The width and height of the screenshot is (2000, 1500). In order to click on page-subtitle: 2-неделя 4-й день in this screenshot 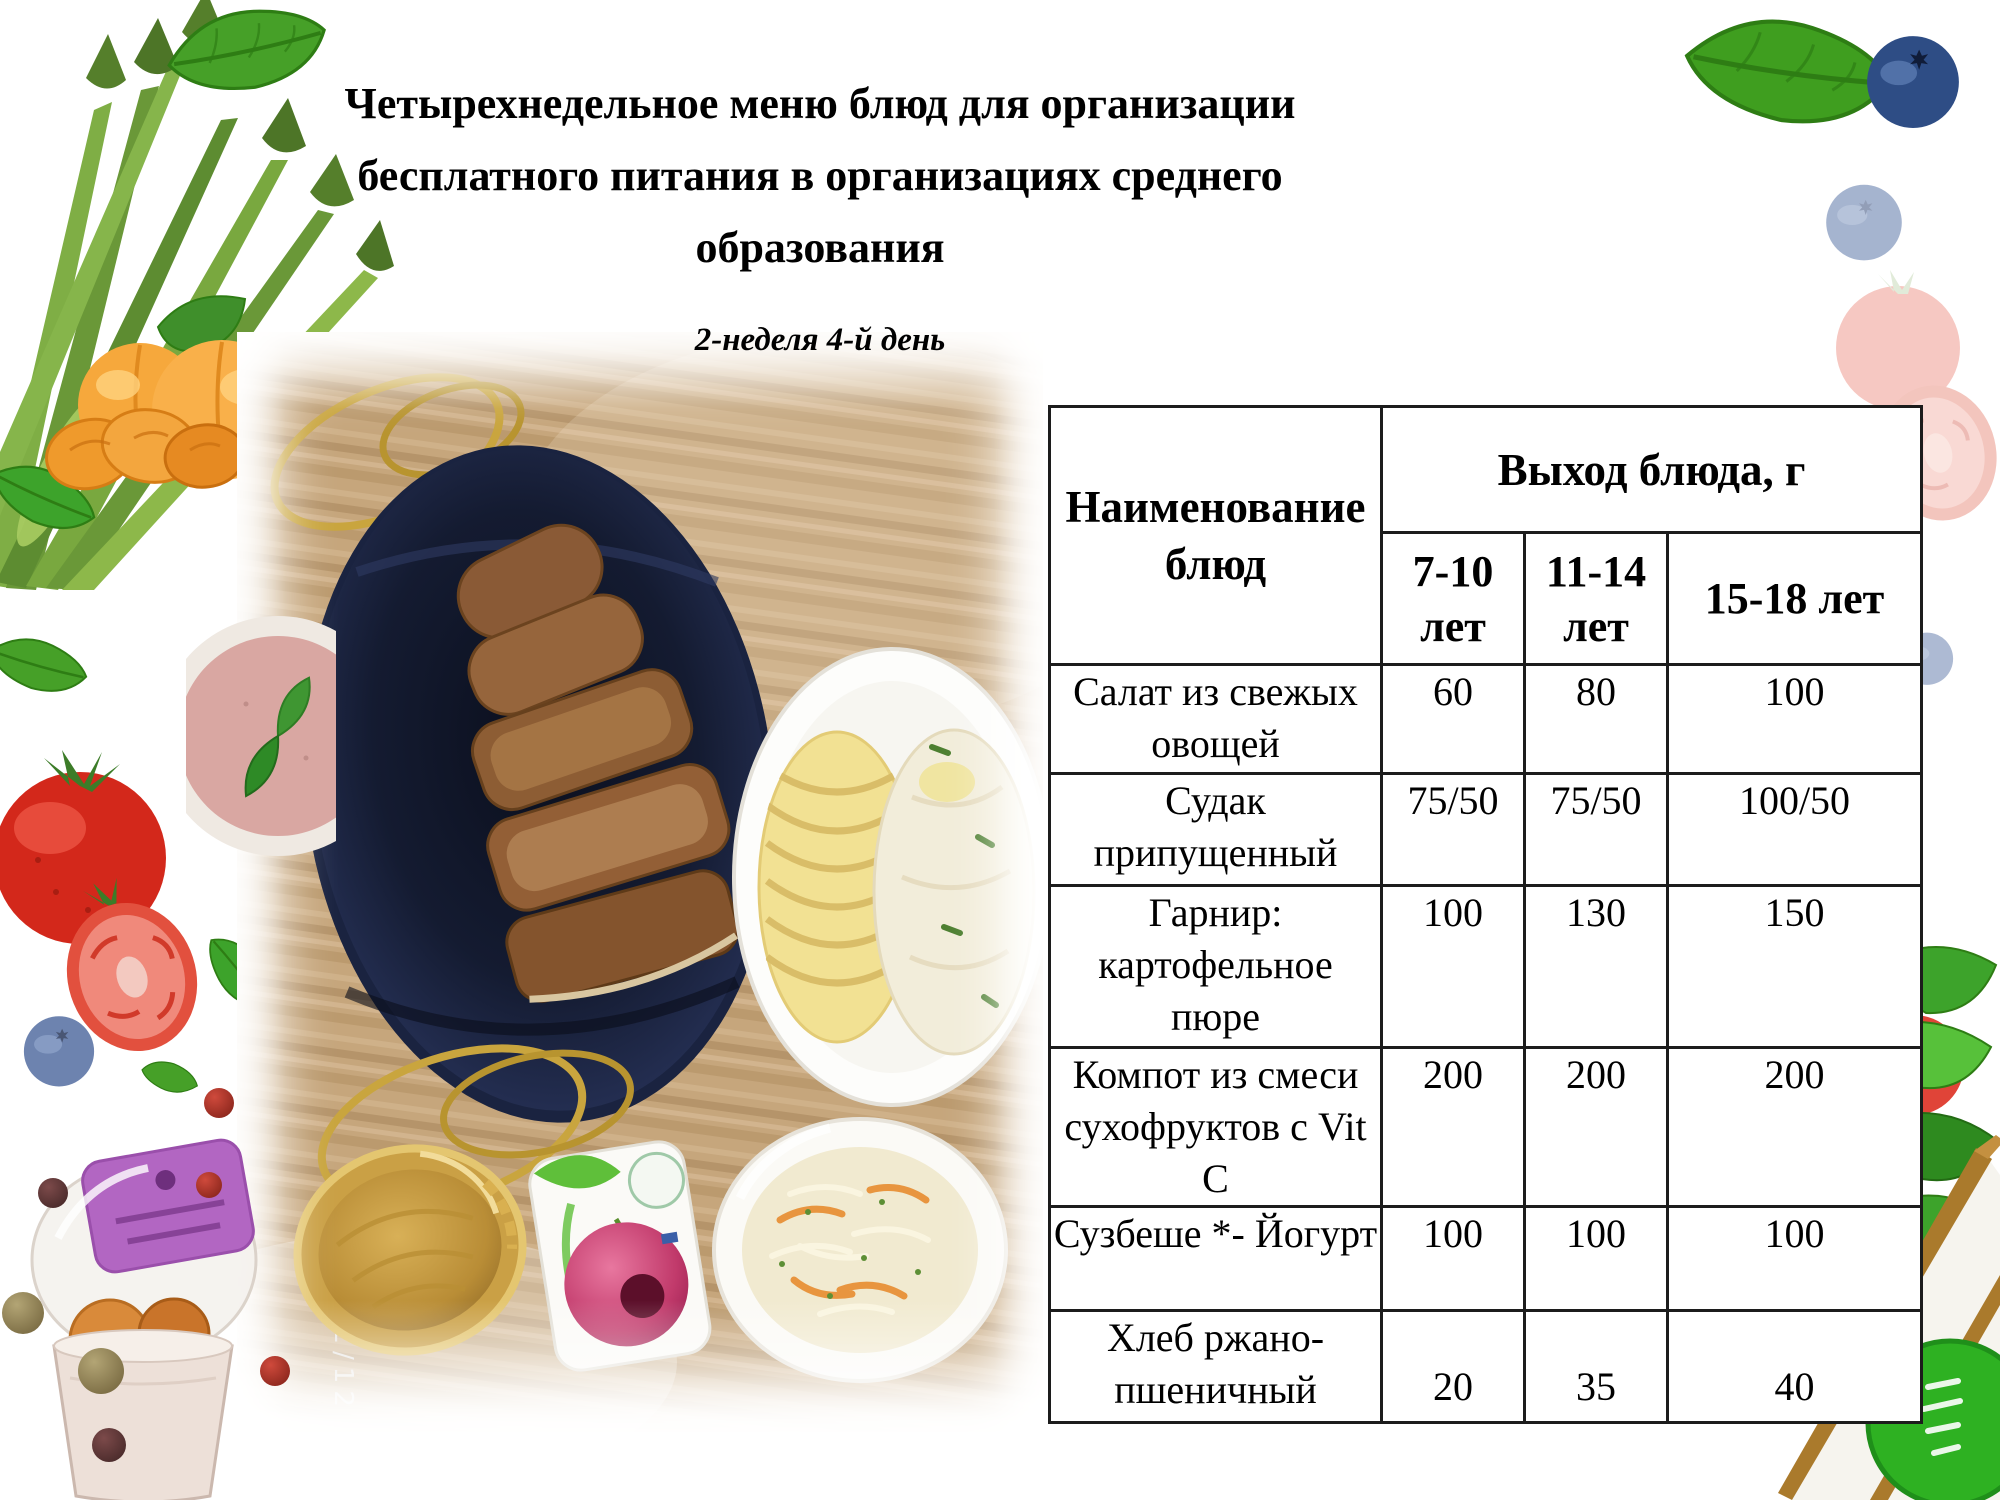, I will do `click(820, 340)`.